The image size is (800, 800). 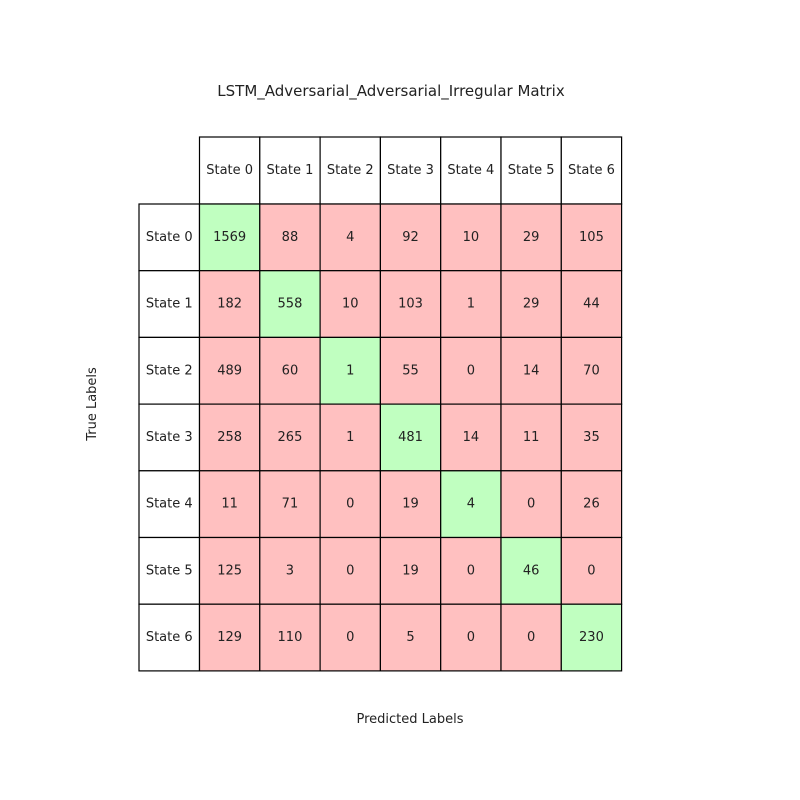 I want to click on cell-value: 71, so click(x=290, y=504).